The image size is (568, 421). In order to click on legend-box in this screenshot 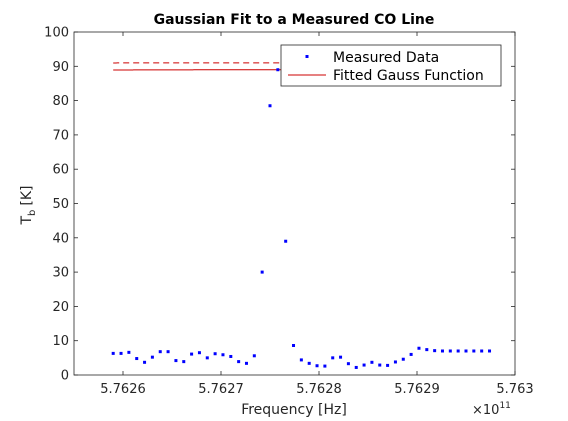, I will do `click(391, 65)`.